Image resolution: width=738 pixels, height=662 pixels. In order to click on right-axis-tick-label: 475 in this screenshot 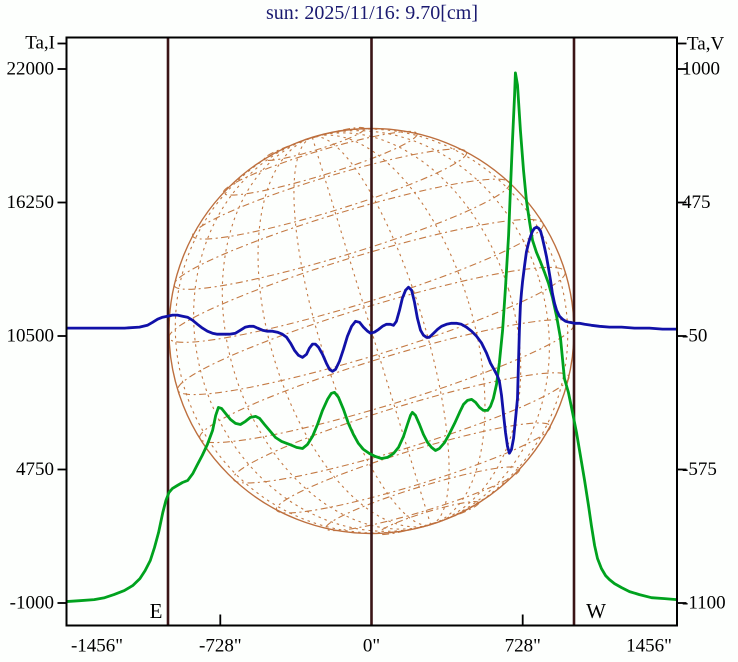, I will do `click(696, 202)`.